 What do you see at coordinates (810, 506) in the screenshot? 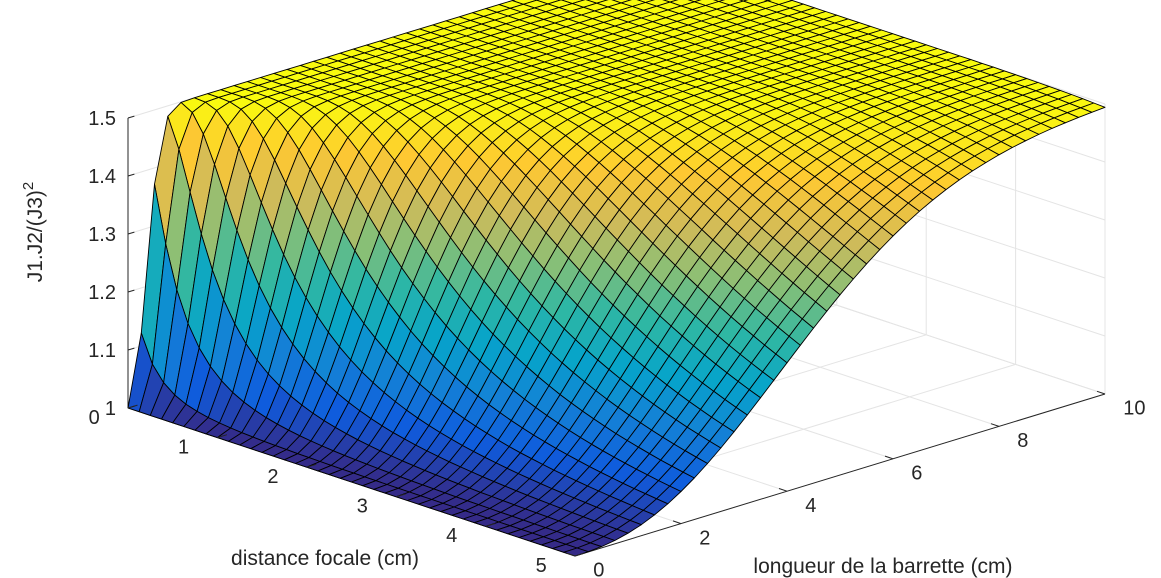
I see `y-tick-label: 4` at bounding box center [810, 506].